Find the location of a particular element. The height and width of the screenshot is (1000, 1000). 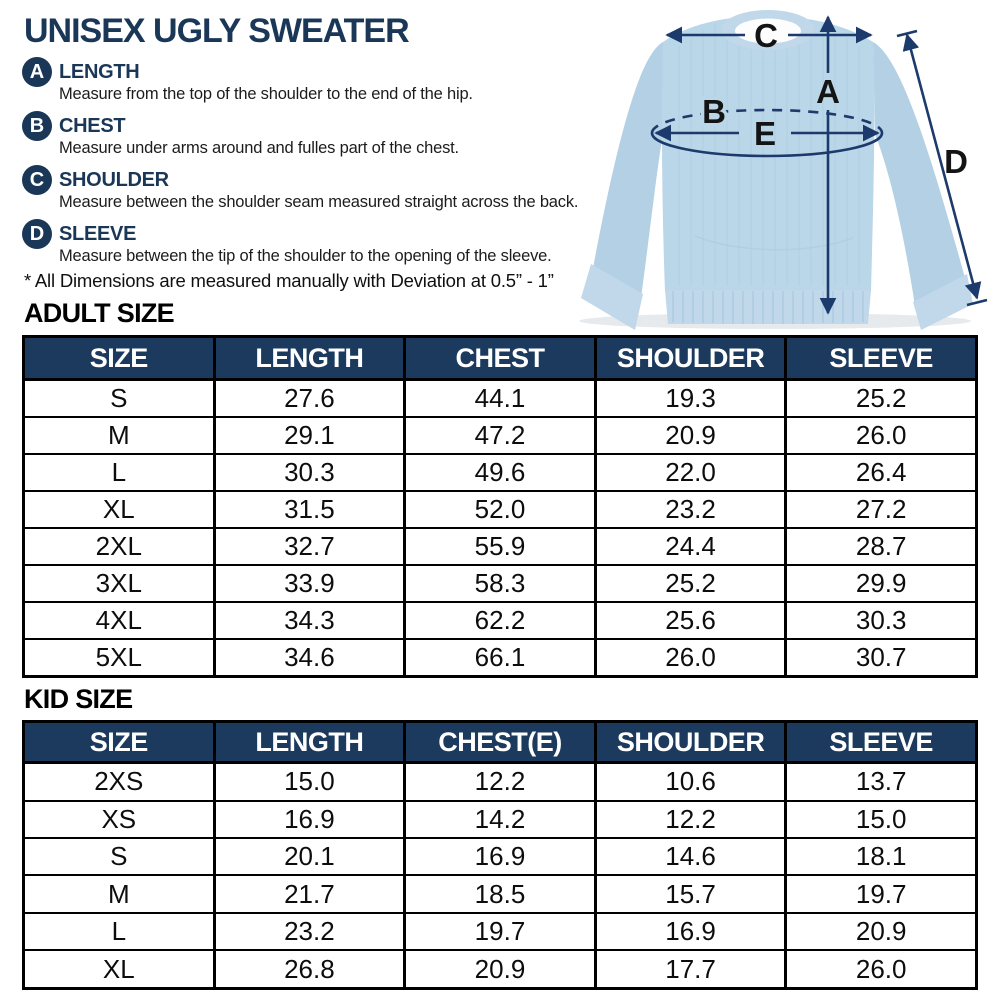

table-cell: 3XL is located at coordinates (119, 583).